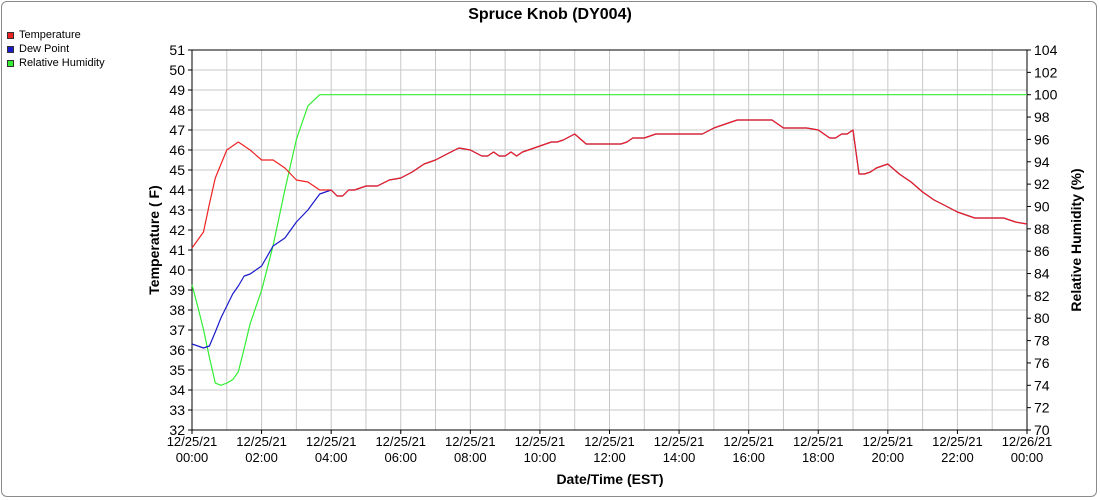 This screenshot has width=1100, height=500. I want to click on y-tick-label: 38, so click(177, 310).